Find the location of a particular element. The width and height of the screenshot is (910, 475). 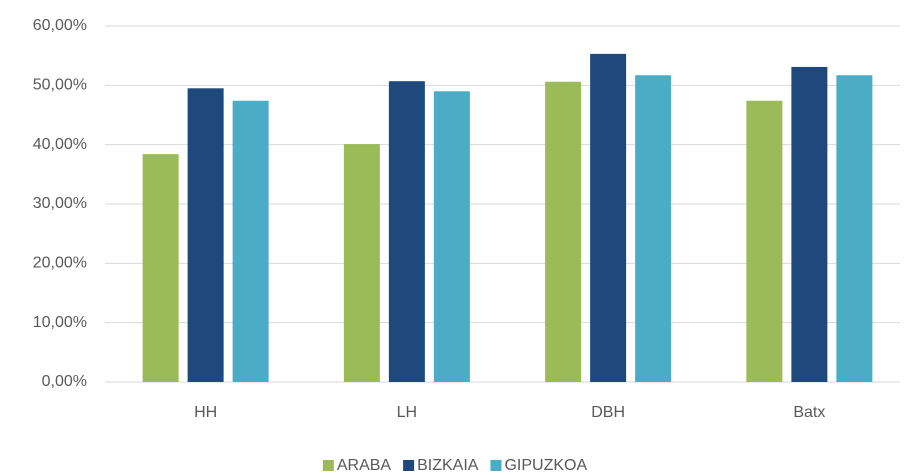

x-tick-label: HH is located at coordinates (205, 412).